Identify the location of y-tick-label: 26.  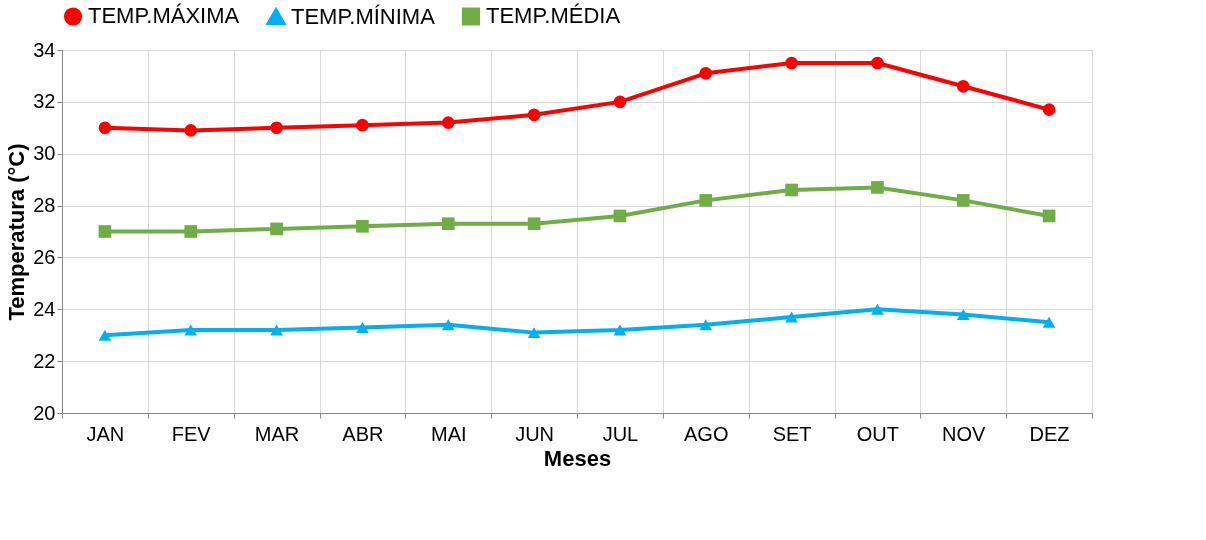
(44, 256).